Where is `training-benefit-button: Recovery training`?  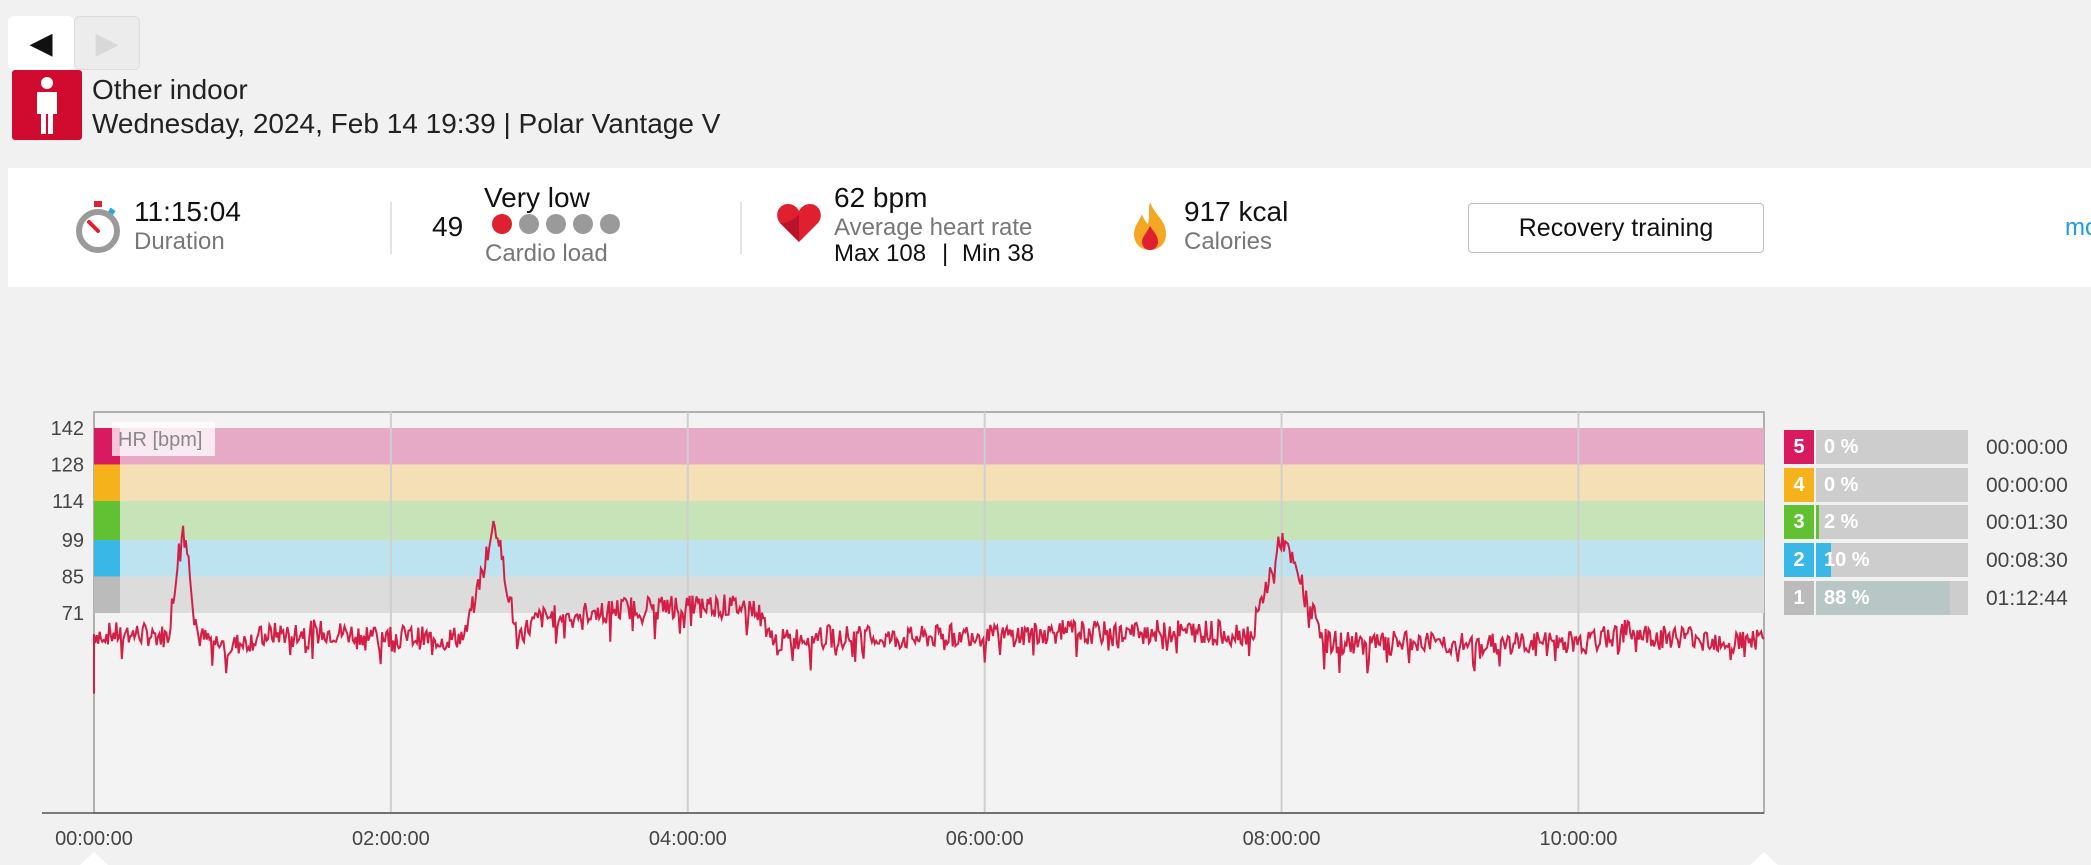
training-benefit-button: Recovery training is located at coordinates (1616, 228).